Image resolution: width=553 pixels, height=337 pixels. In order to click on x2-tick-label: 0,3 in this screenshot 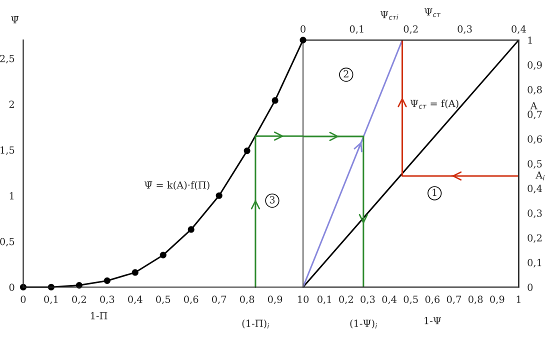, I will do `click(465, 29)`.